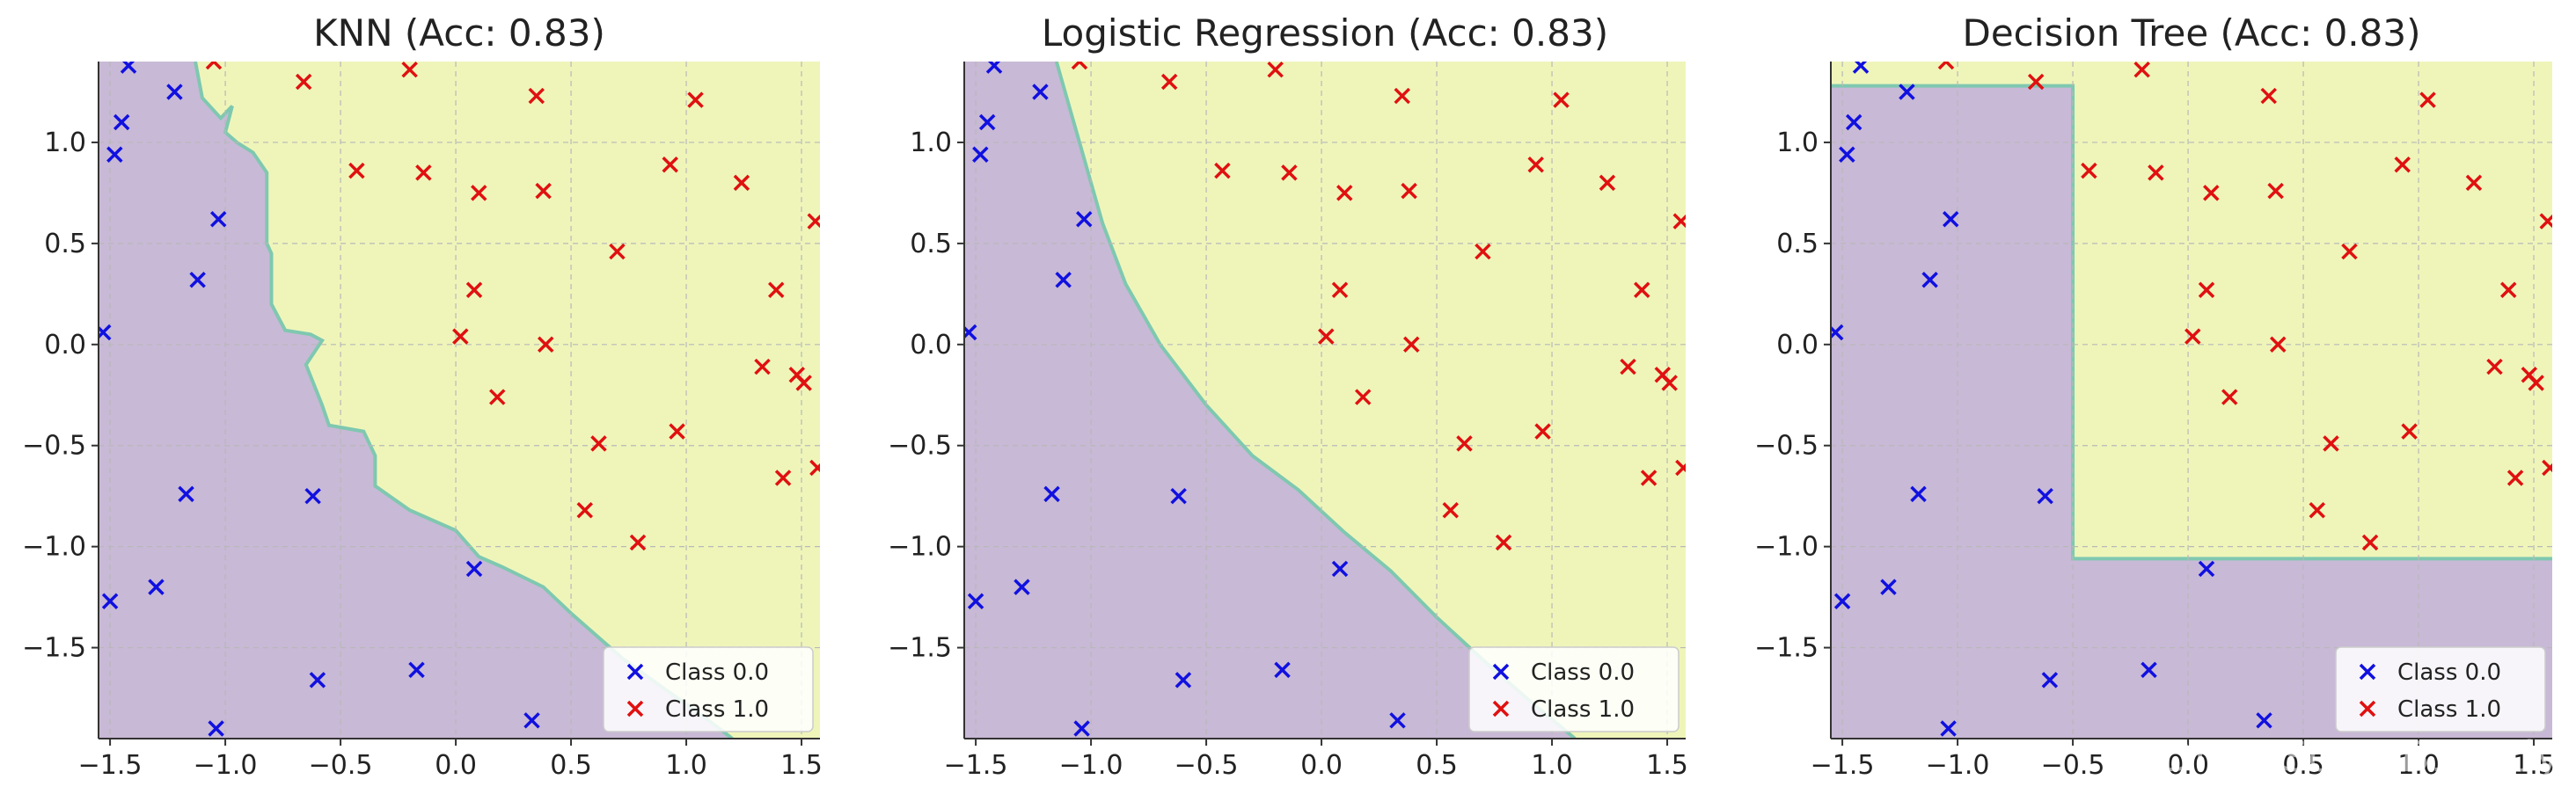  What do you see at coordinates (2188, 765) in the screenshot?
I see `x-tick-label: 0.0` at bounding box center [2188, 765].